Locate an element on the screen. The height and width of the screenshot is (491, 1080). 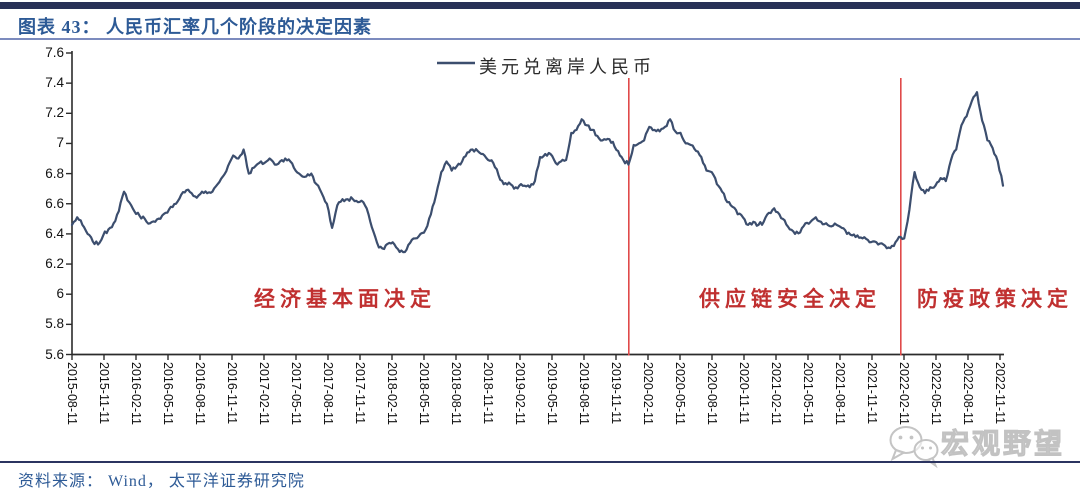
x-tick-label: 2019-05-11 is located at coordinates (552, 394).